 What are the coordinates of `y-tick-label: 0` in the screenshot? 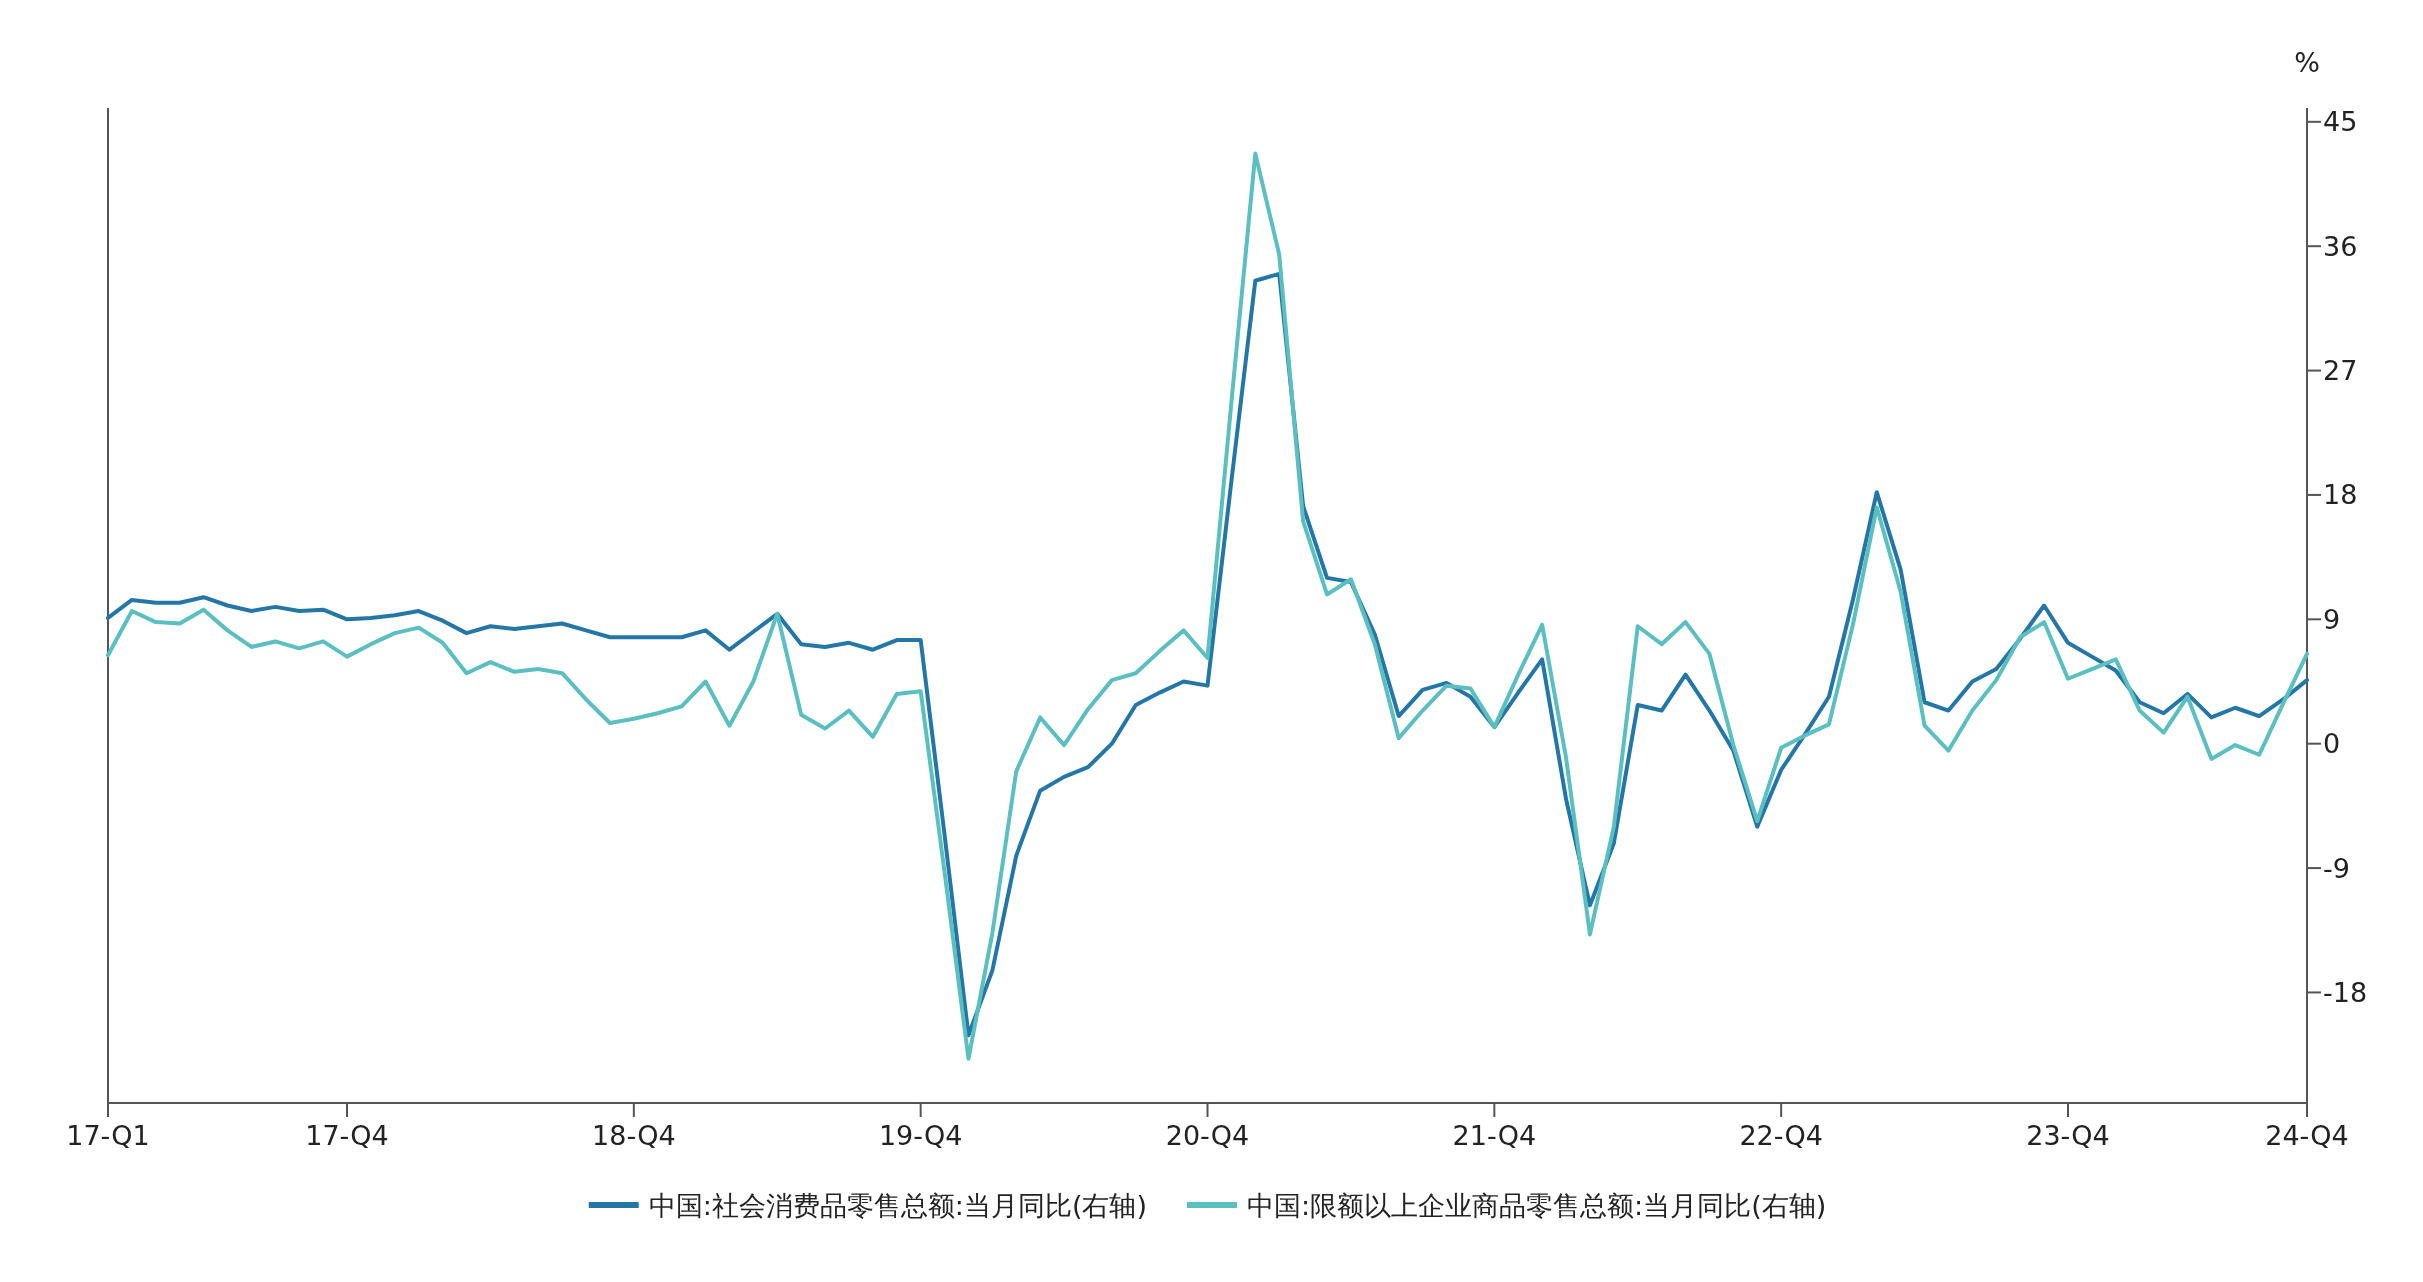 It's located at (2332, 744).